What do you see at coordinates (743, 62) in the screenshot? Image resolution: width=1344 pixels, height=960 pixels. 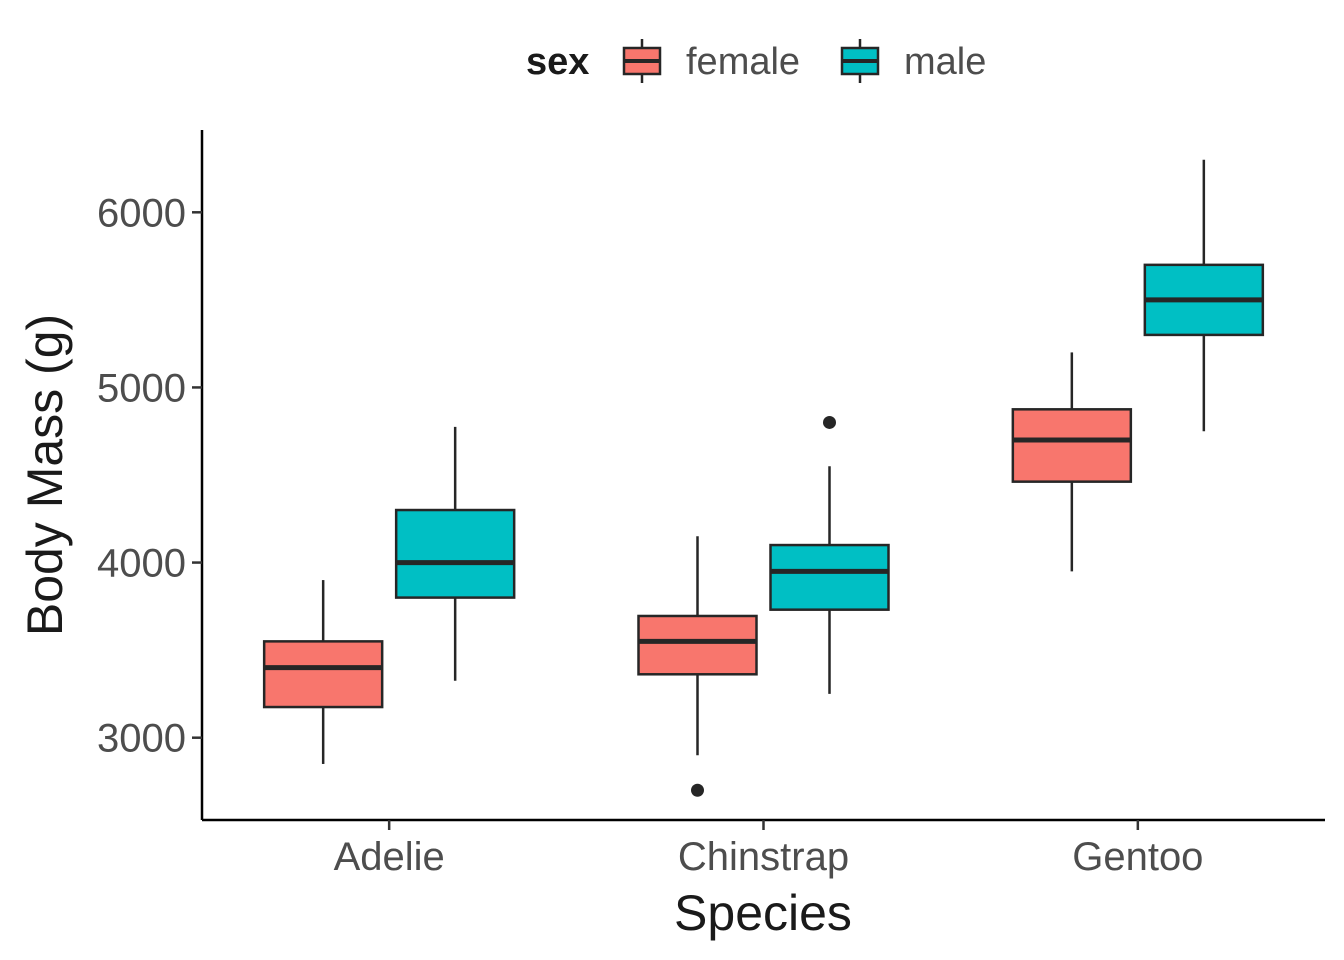 I see `legend-label: female` at bounding box center [743, 62].